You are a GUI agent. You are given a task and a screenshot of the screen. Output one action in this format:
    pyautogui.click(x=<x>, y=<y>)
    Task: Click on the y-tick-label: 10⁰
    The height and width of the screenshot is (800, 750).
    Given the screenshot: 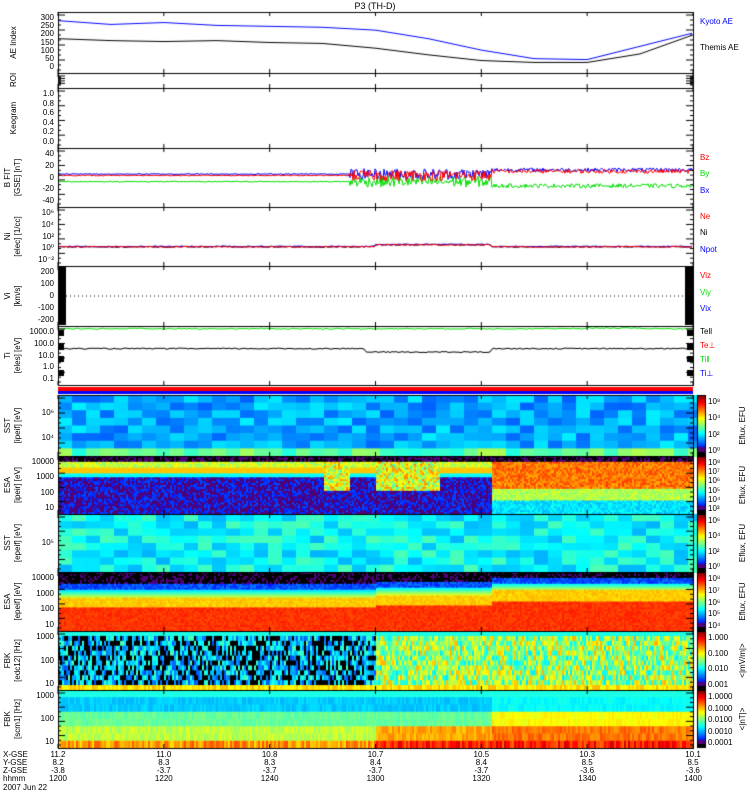 What is the action you would take?
    pyautogui.click(x=47, y=248)
    